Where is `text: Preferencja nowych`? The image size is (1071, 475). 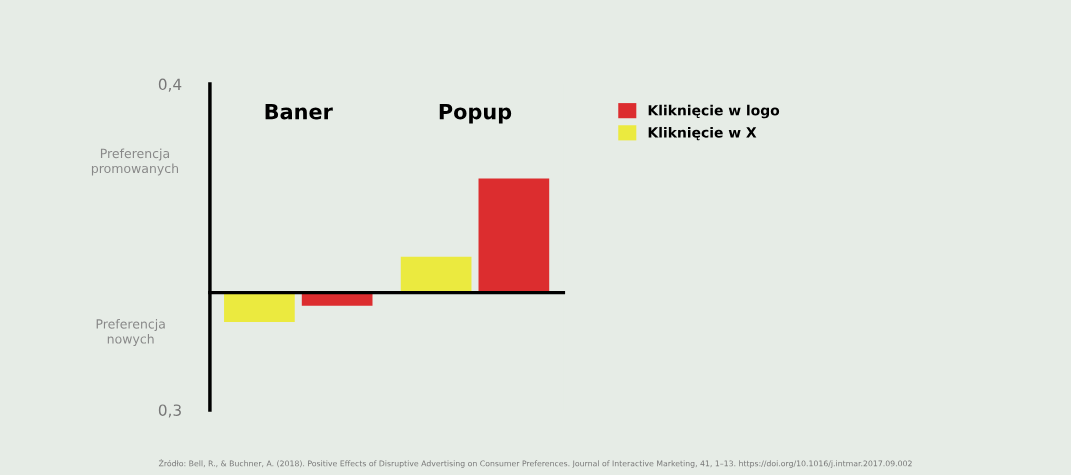
text: Preferencja nowych is located at coordinates (130, 332).